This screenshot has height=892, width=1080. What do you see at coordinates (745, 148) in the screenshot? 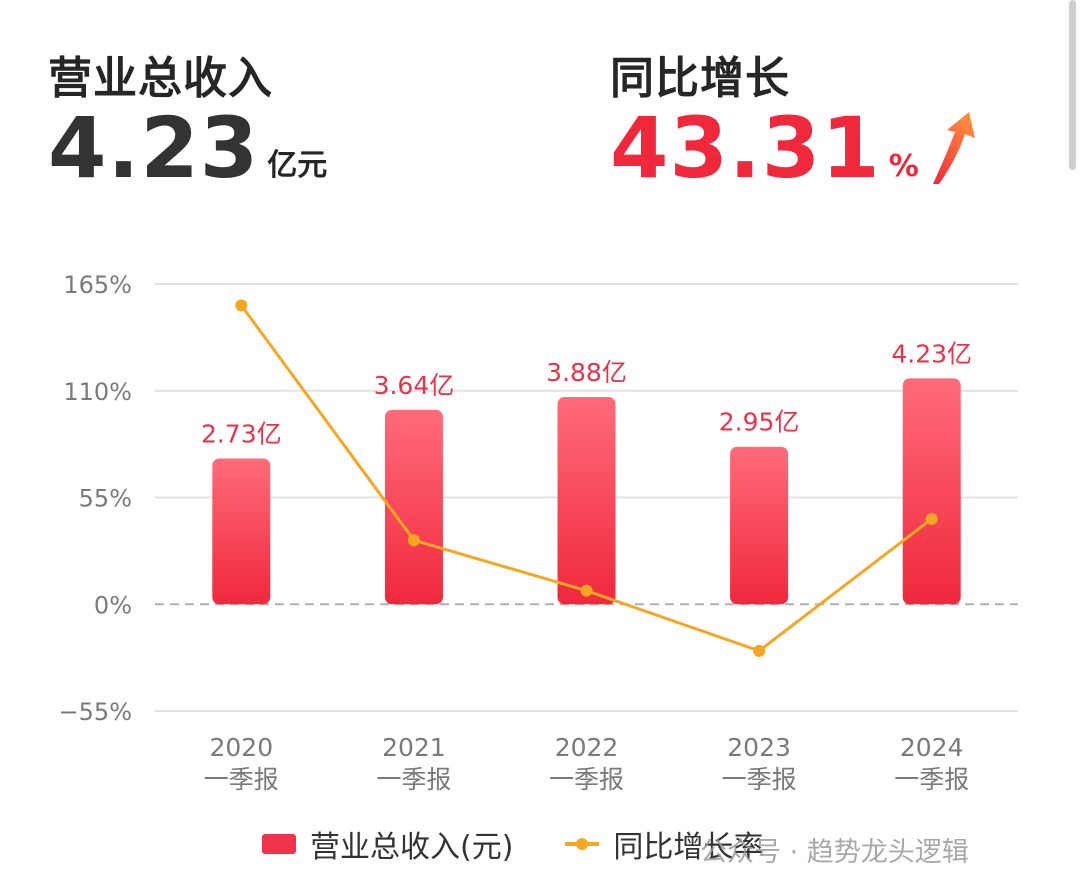
I see `growth-value: 43.31` at bounding box center [745, 148].